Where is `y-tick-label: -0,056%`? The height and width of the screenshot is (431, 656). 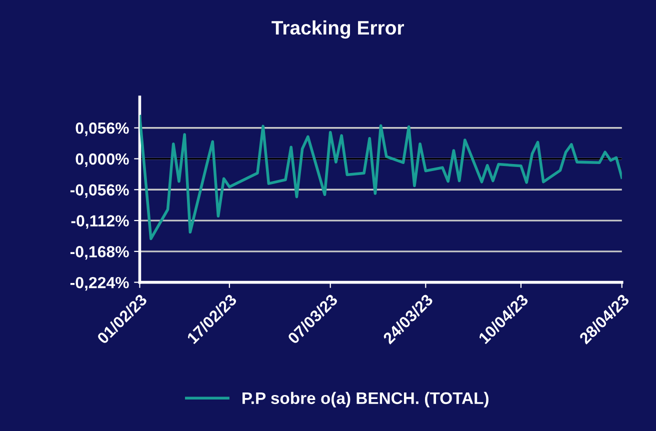 y-tick-label: -0,056% is located at coordinates (99, 191).